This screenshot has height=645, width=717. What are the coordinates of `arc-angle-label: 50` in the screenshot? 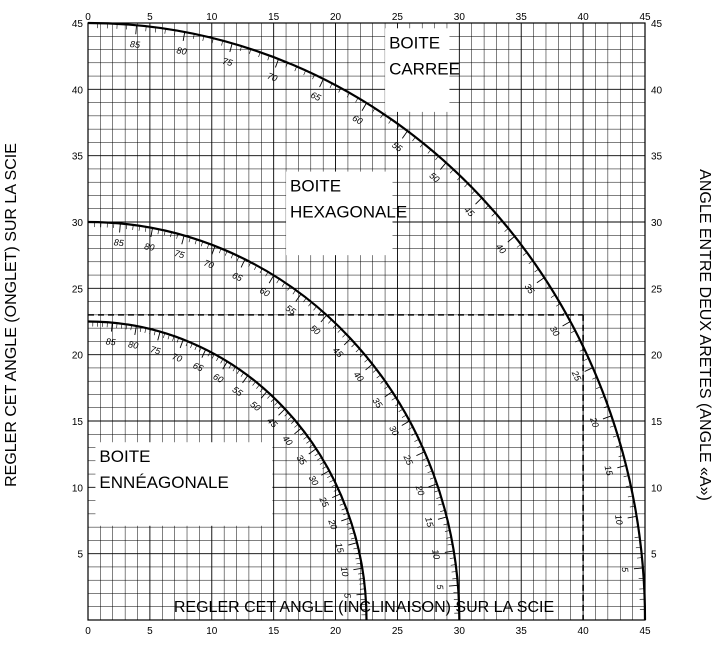 It's located at (255, 406).